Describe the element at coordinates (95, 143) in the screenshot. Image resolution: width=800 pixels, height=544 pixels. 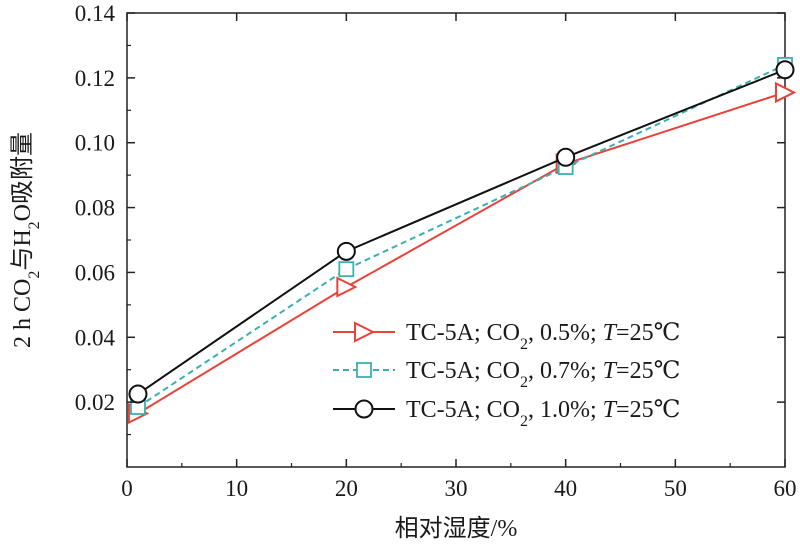
I see `y-tick-label: 0.10` at that location.